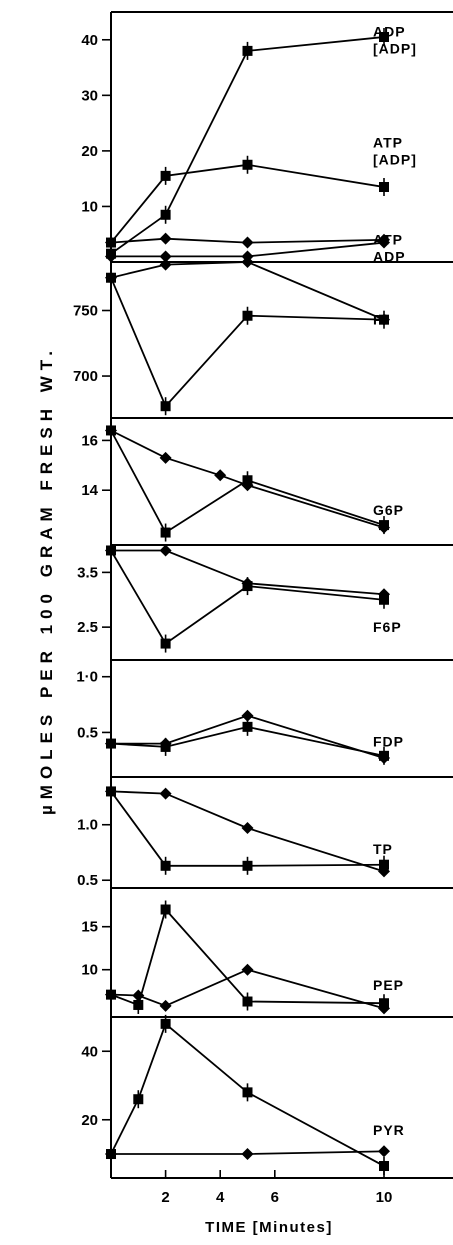  What do you see at coordinates (89, 95) in the screenshot?
I see `y-tick-label: 30` at bounding box center [89, 95].